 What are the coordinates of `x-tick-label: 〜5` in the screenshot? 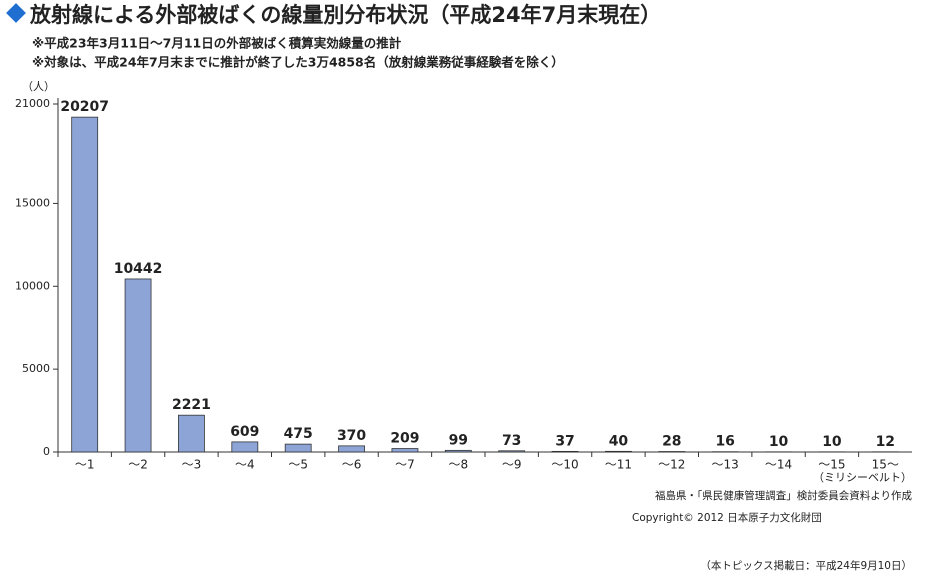 It's located at (298, 465).